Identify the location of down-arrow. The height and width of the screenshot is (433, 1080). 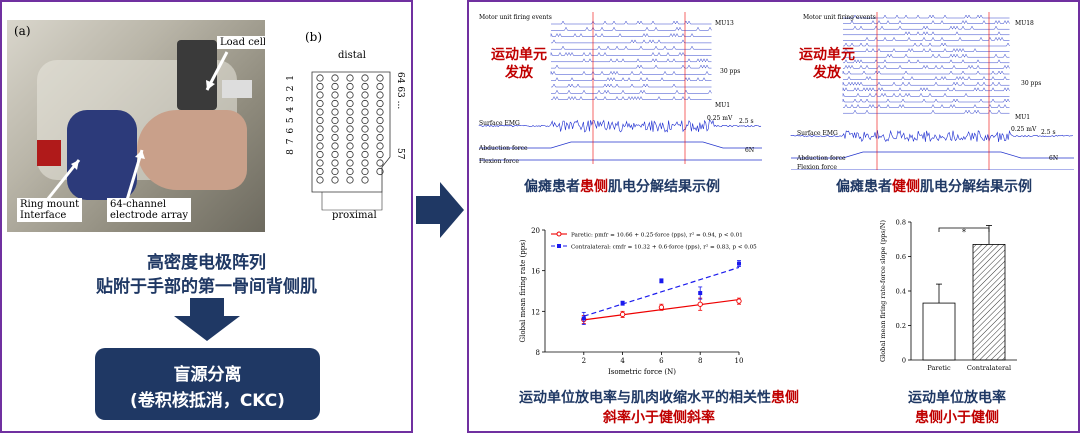
(207, 319).